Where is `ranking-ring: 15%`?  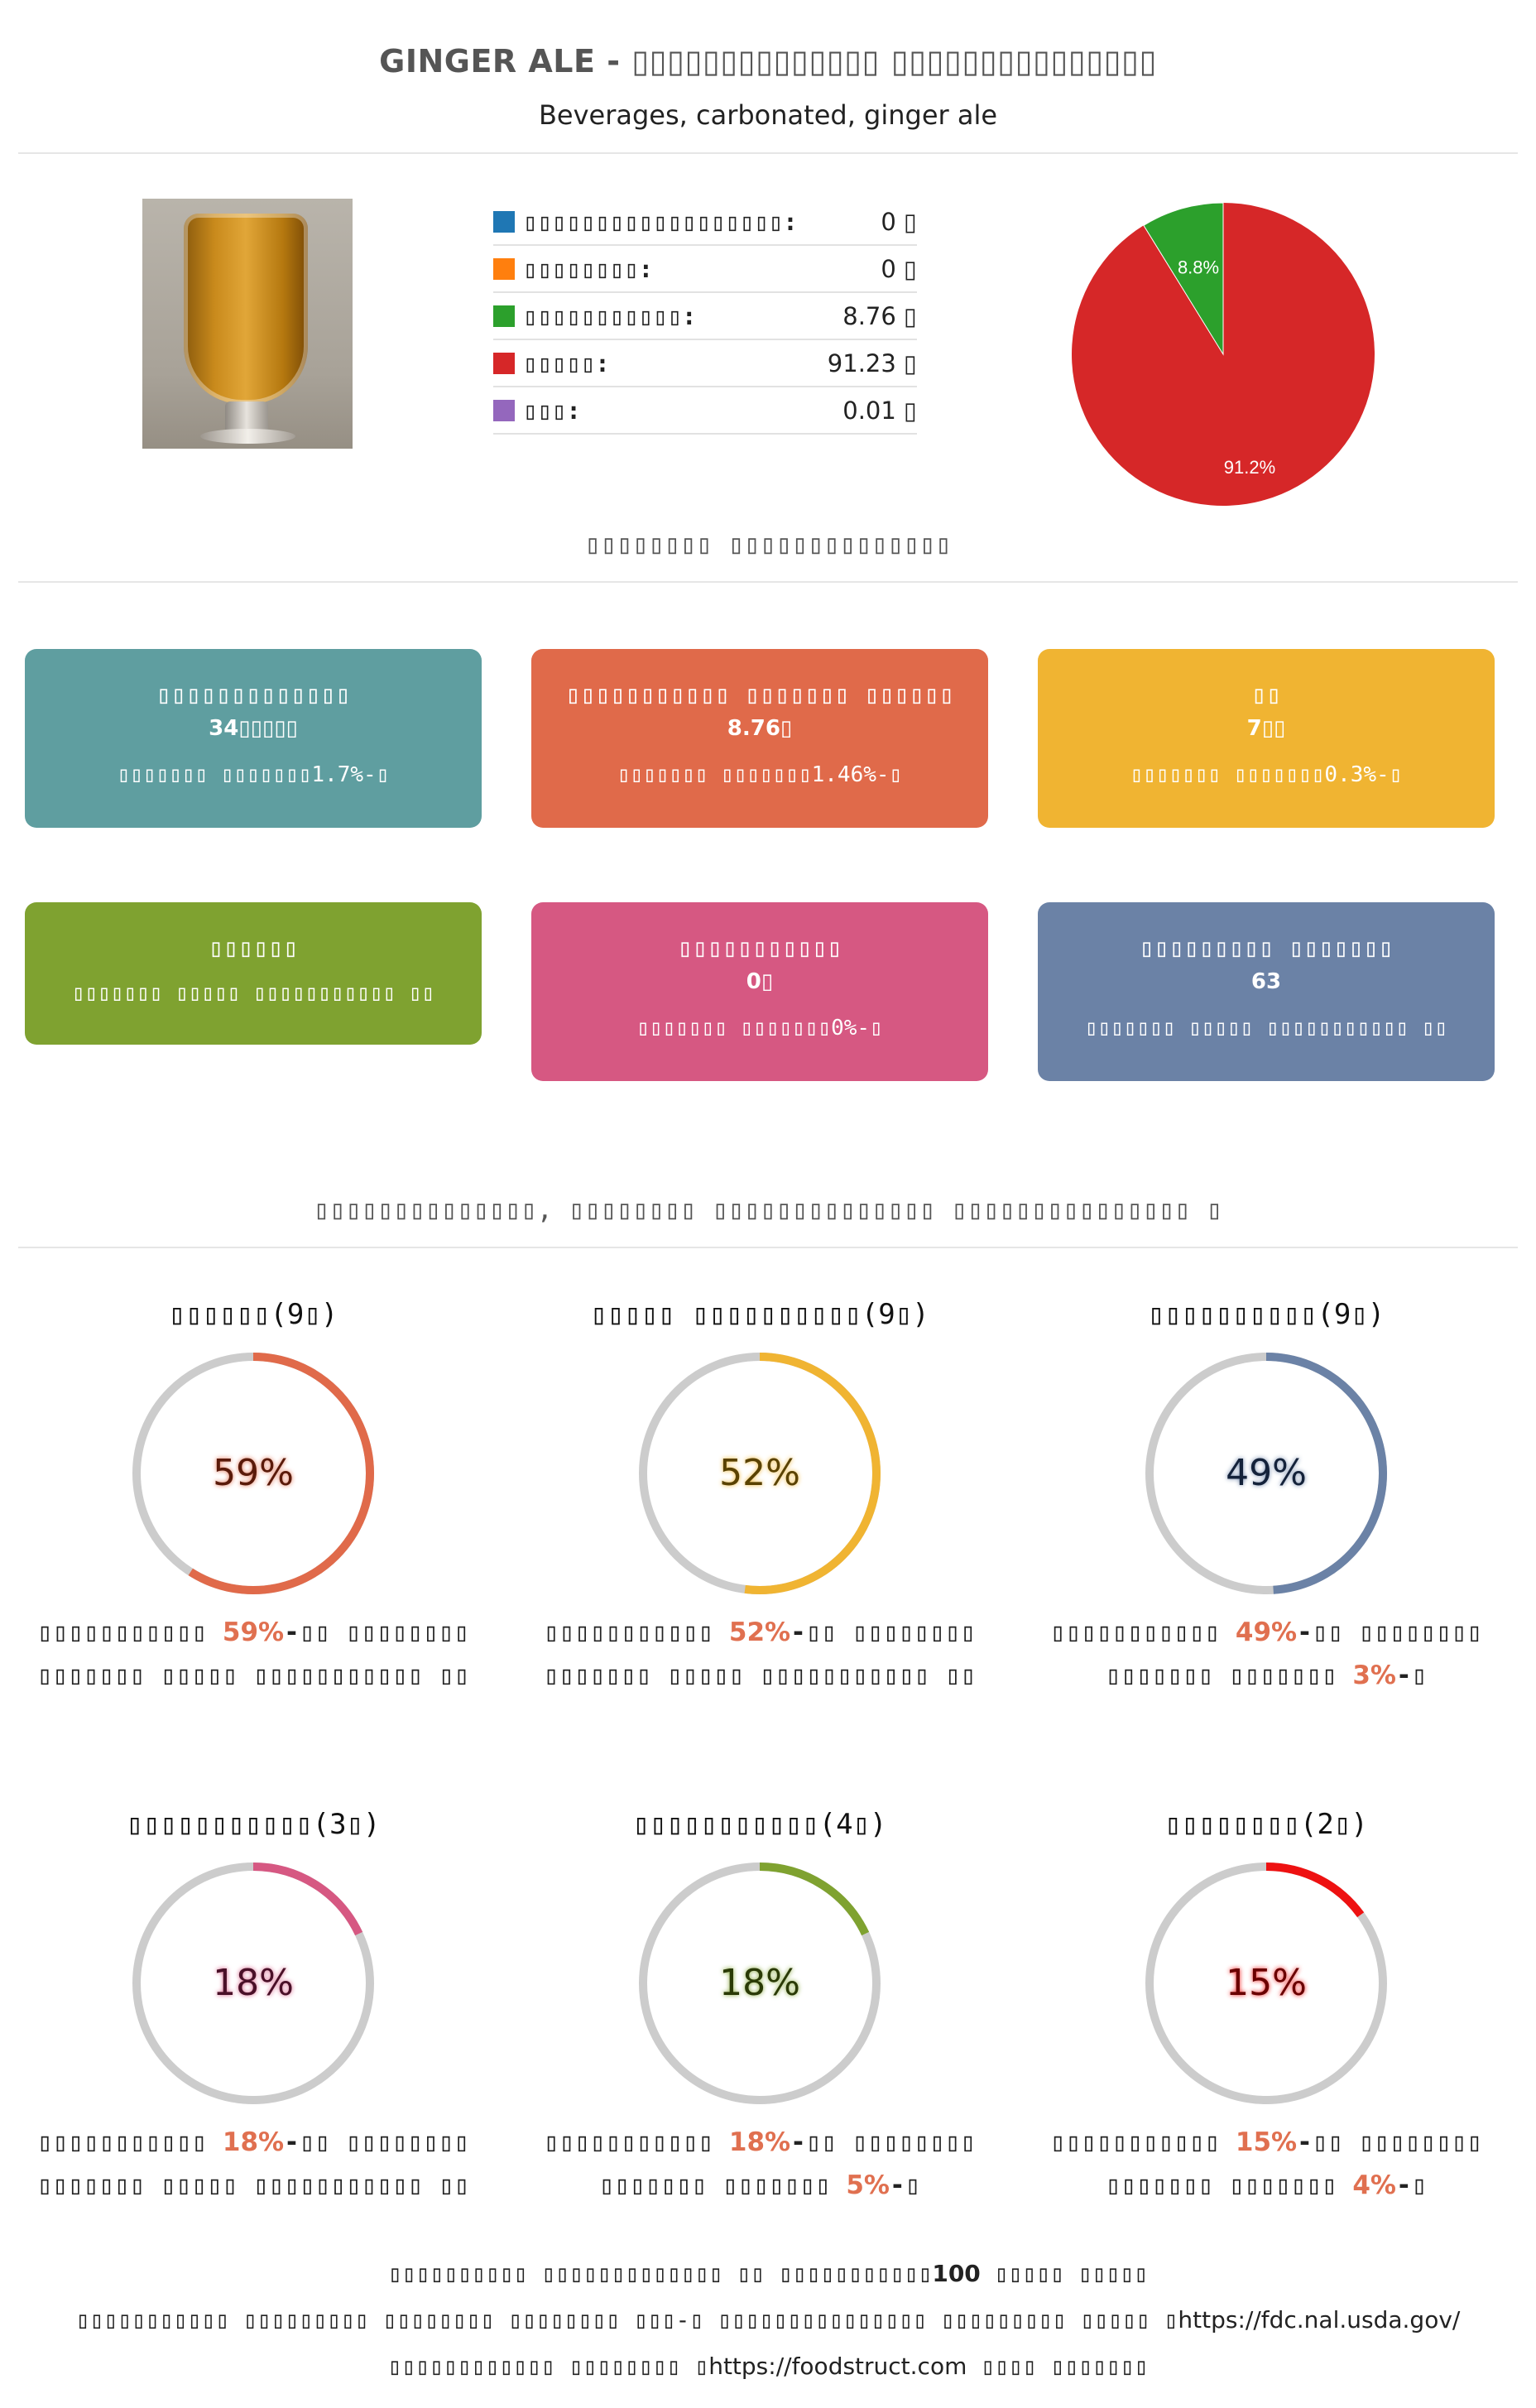
ranking-ring: 15% is located at coordinates (1266, 1984).